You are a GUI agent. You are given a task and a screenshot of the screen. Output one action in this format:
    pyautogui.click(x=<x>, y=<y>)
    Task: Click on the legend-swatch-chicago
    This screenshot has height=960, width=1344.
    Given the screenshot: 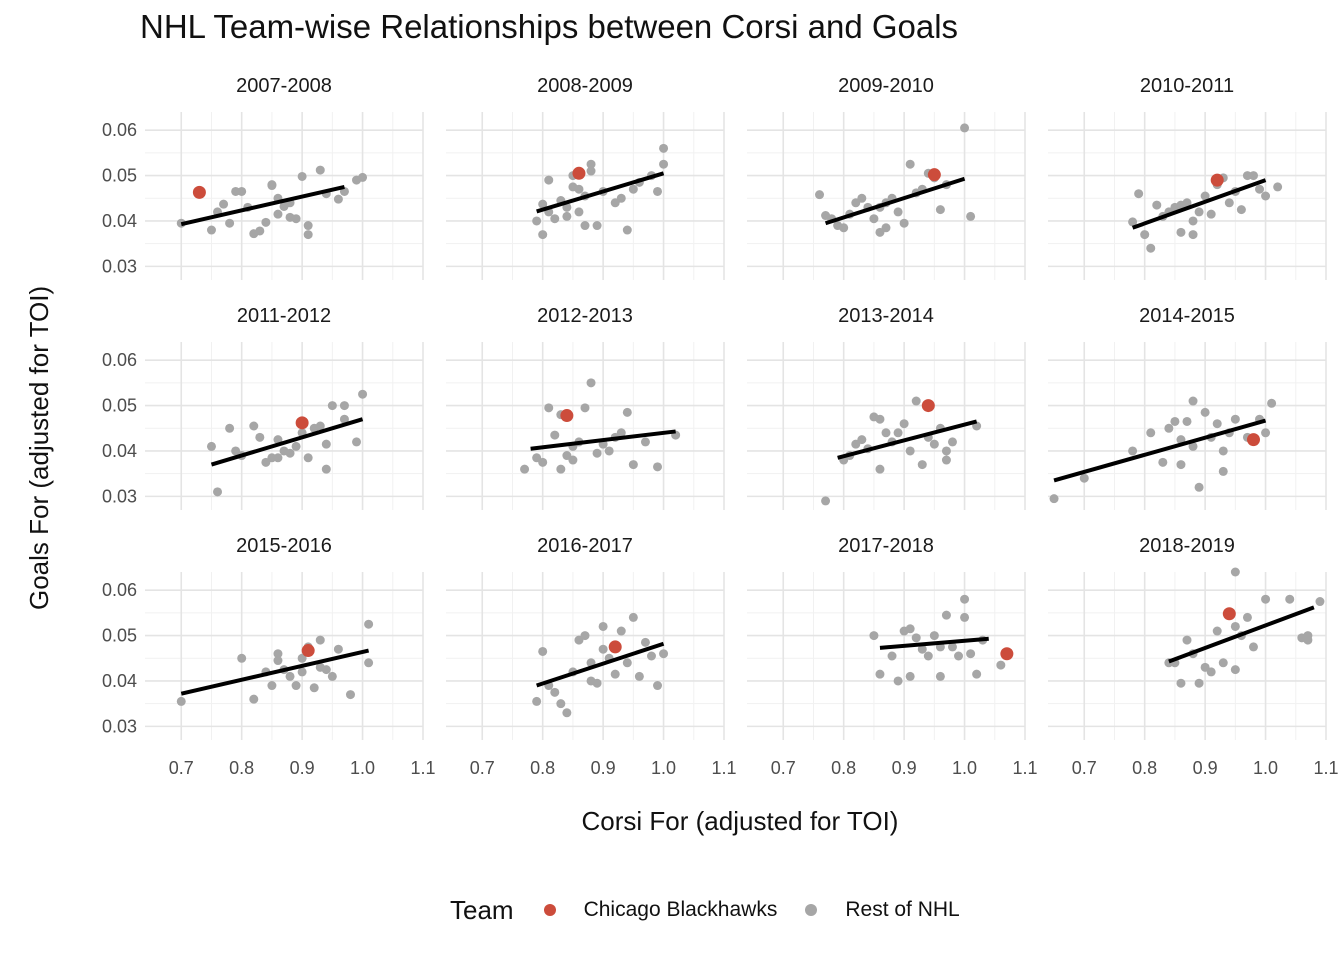 What is the action you would take?
    pyautogui.click(x=549, y=910)
    